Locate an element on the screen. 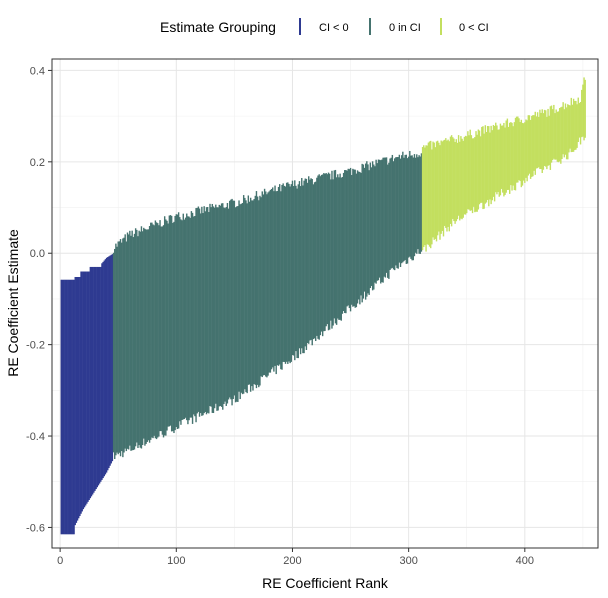 The width and height of the screenshot is (608, 598). y-tick-label: -0.2 is located at coordinates (35, 346).